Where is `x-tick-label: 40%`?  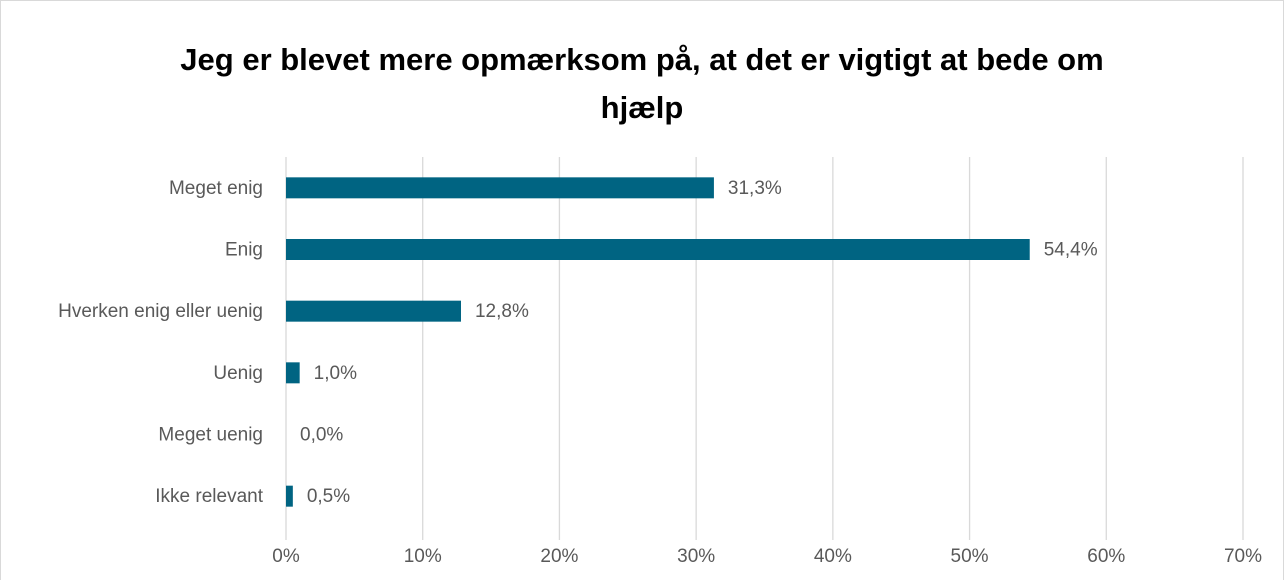
x-tick-label: 40% is located at coordinates (833, 556).